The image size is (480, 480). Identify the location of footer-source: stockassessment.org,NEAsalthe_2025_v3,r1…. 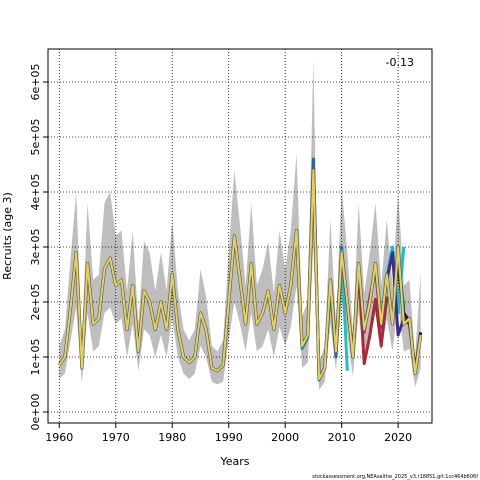
(395, 477).